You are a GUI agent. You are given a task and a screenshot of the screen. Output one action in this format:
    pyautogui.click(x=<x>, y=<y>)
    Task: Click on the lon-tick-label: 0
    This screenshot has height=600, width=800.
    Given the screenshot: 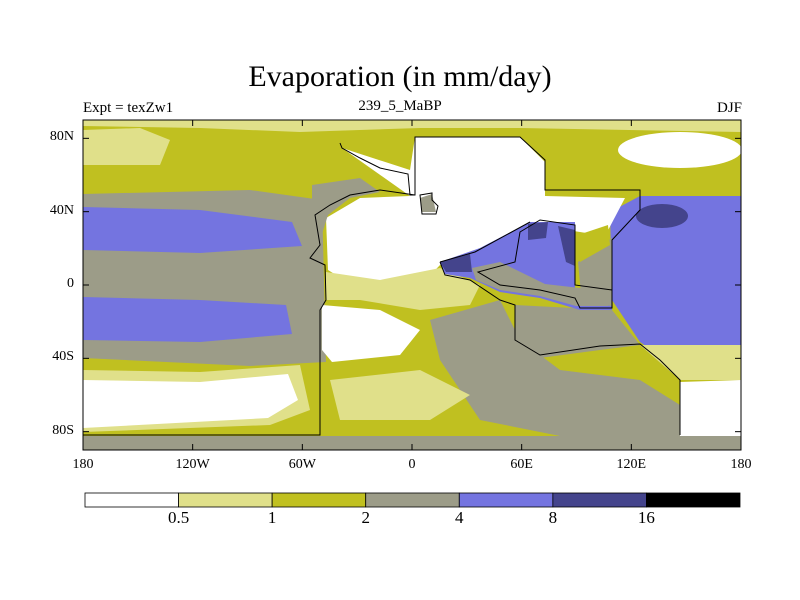 What is the action you would take?
    pyautogui.click(x=412, y=464)
    